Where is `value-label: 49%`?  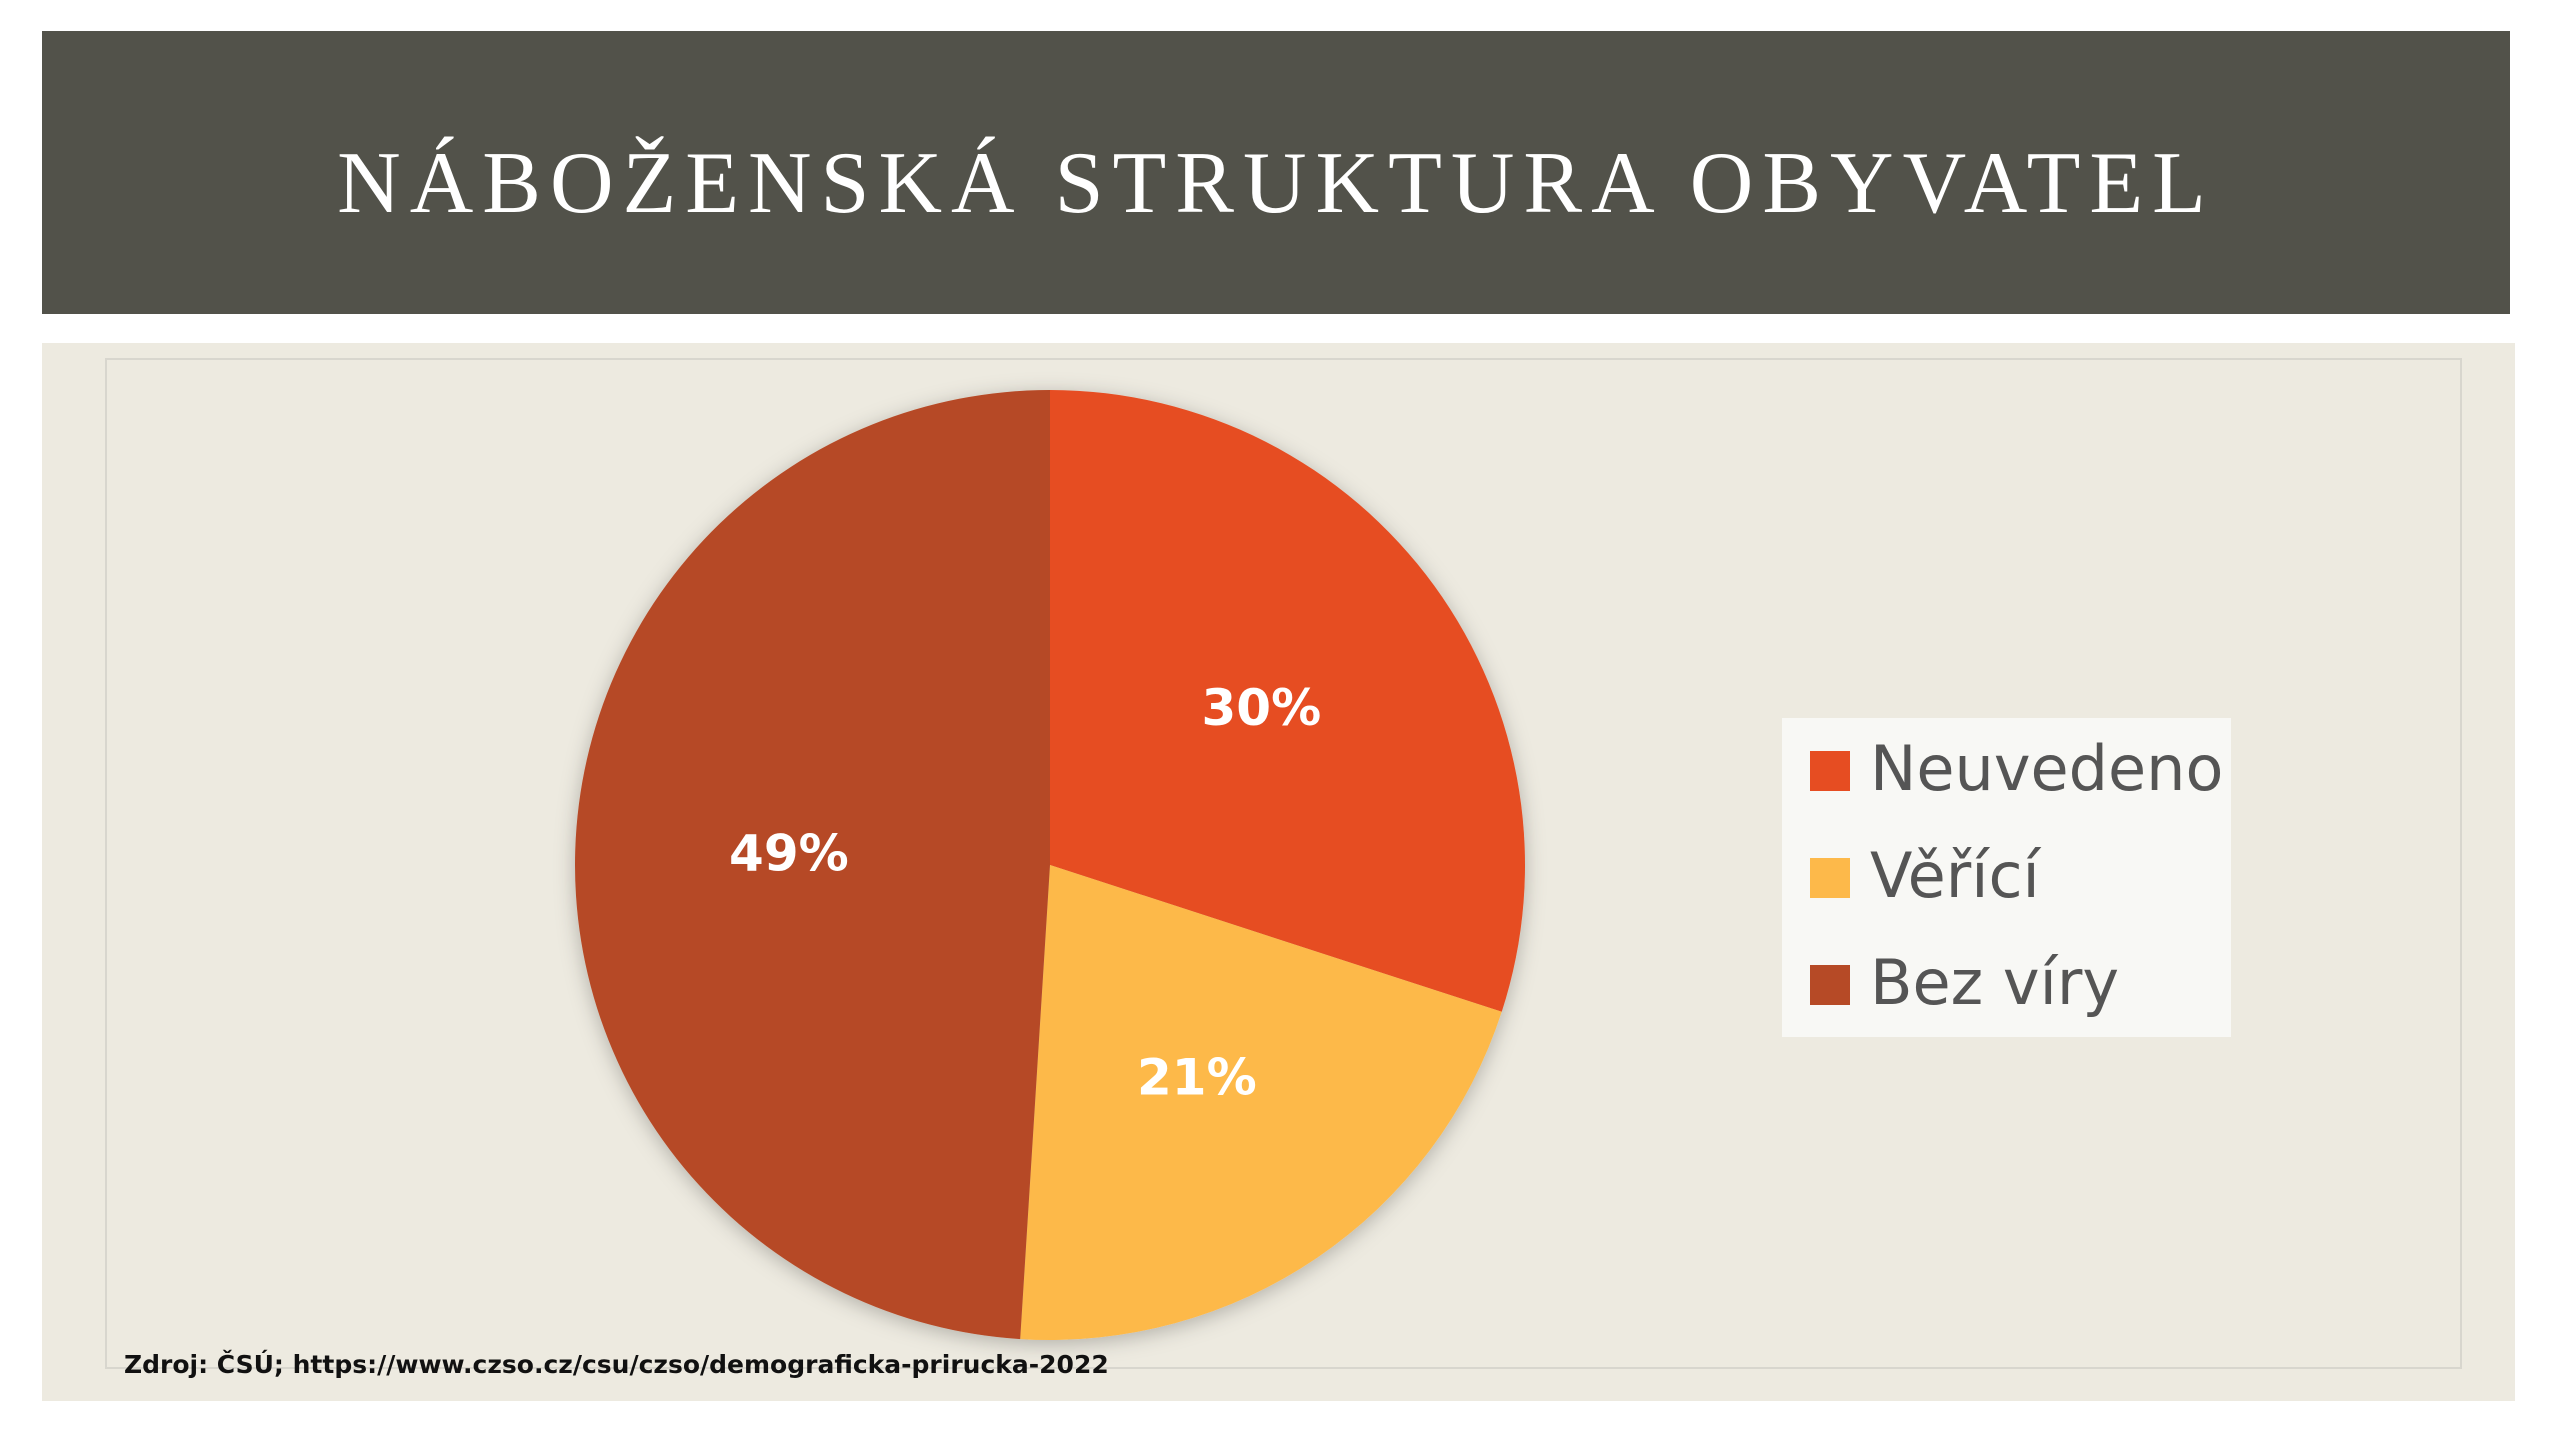
value-label: 49% is located at coordinates (789, 853).